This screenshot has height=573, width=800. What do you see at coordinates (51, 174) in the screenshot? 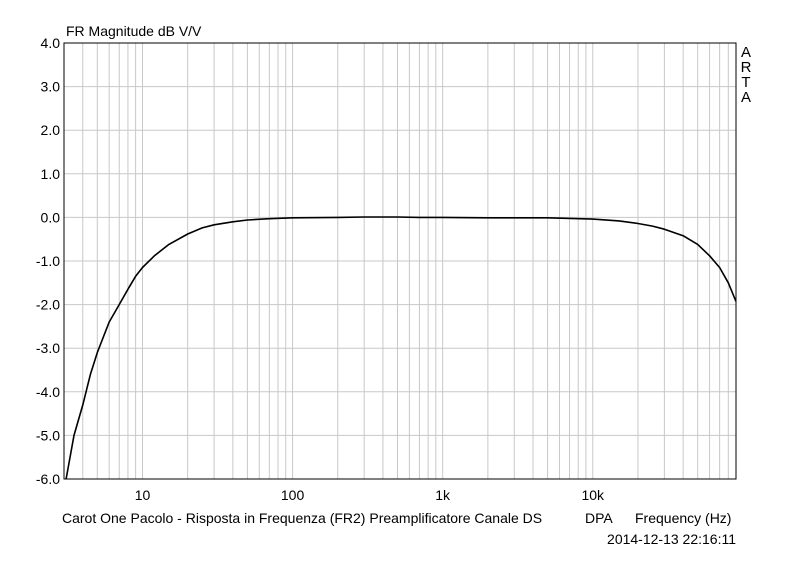
I see `y-tick-label: 1.0` at bounding box center [51, 174].